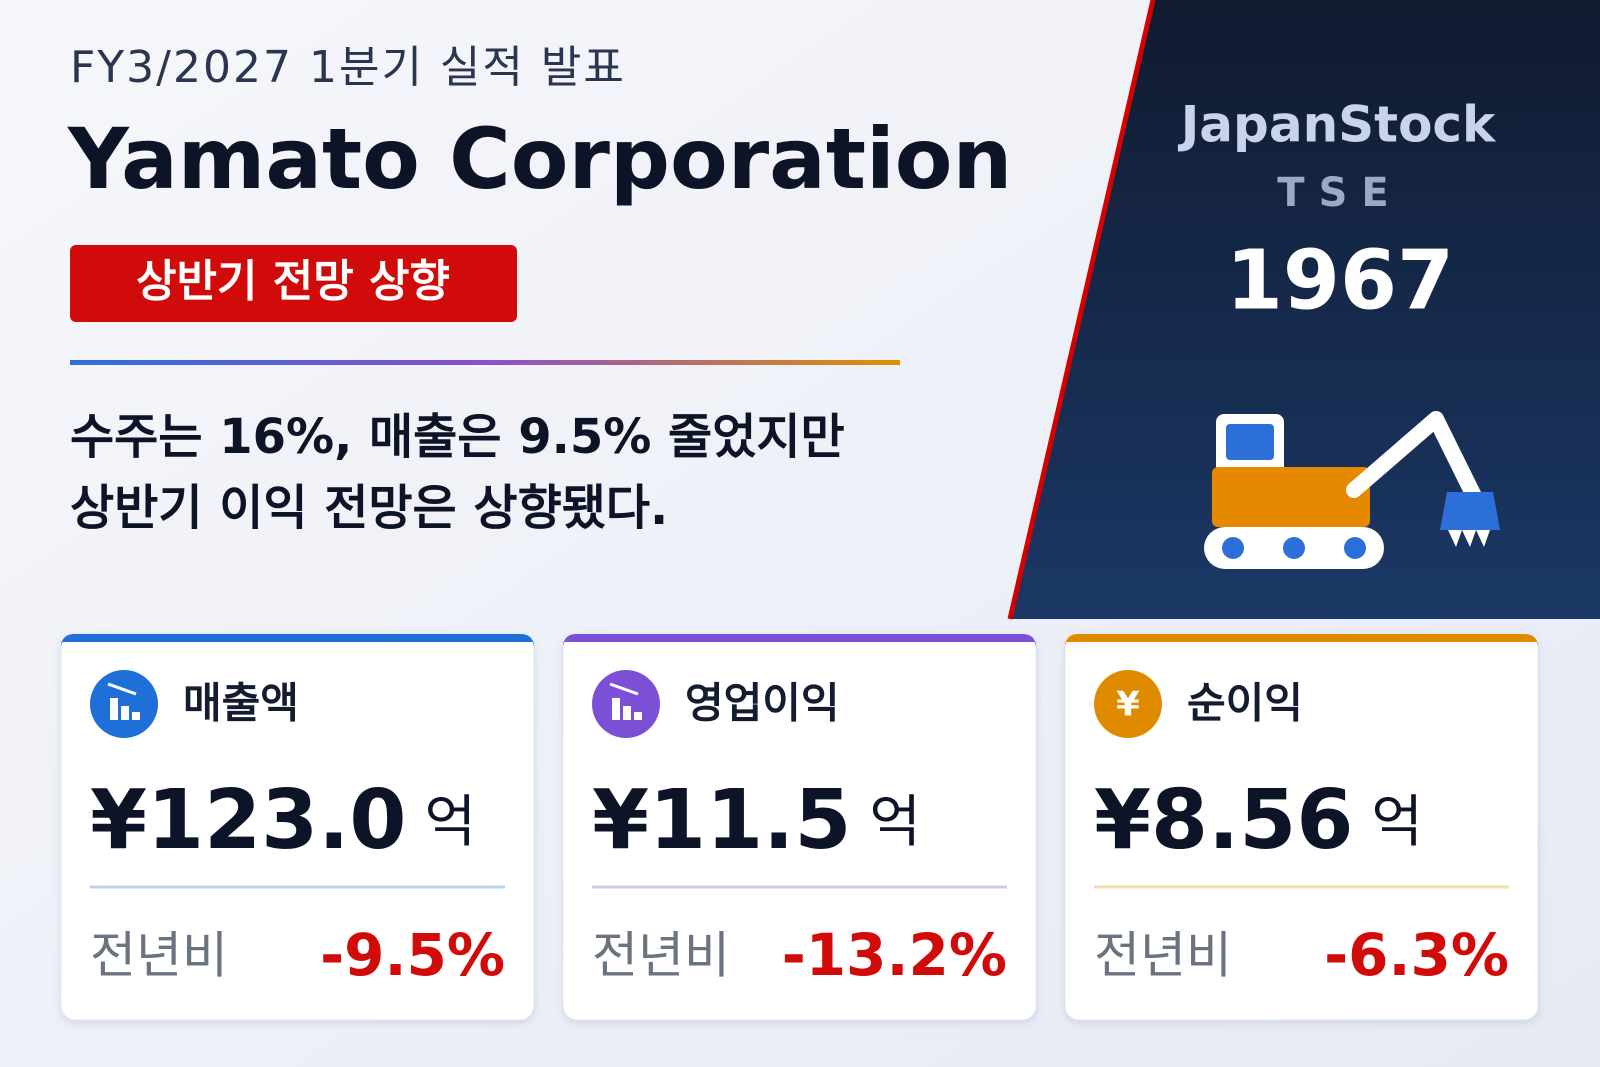  I want to click on badge-text: 상반기 전망 상향, so click(293, 281).